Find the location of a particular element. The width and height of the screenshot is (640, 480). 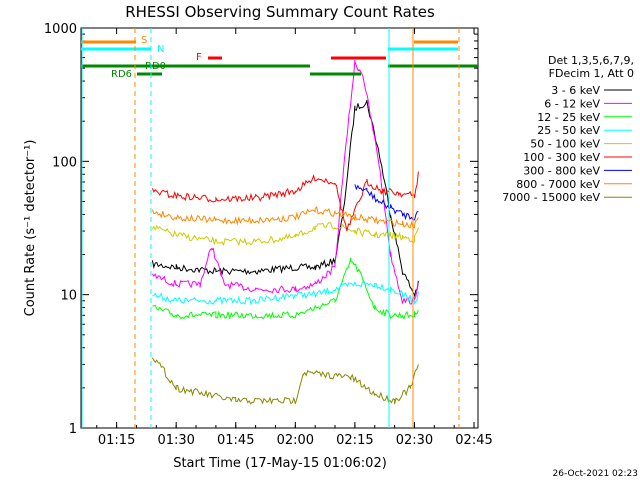

y-axis-label: Count Rate (s⁻¹ detector⁻¹) is located at coordinates (30, 228).